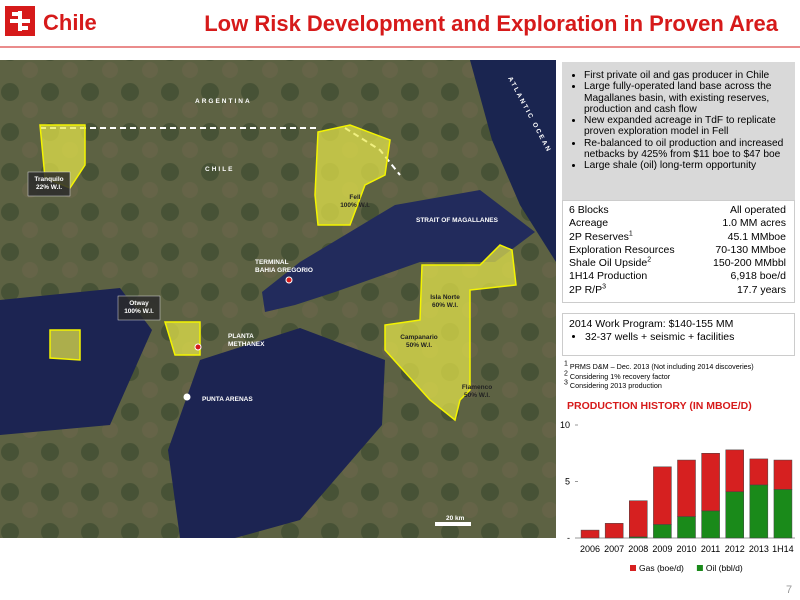 This screenshot has height=600, width=800. What do you see at coordinates (783, 549) in the screenshot?
I see `x-tick-label: 1H14` at bounding box center [783, 549].